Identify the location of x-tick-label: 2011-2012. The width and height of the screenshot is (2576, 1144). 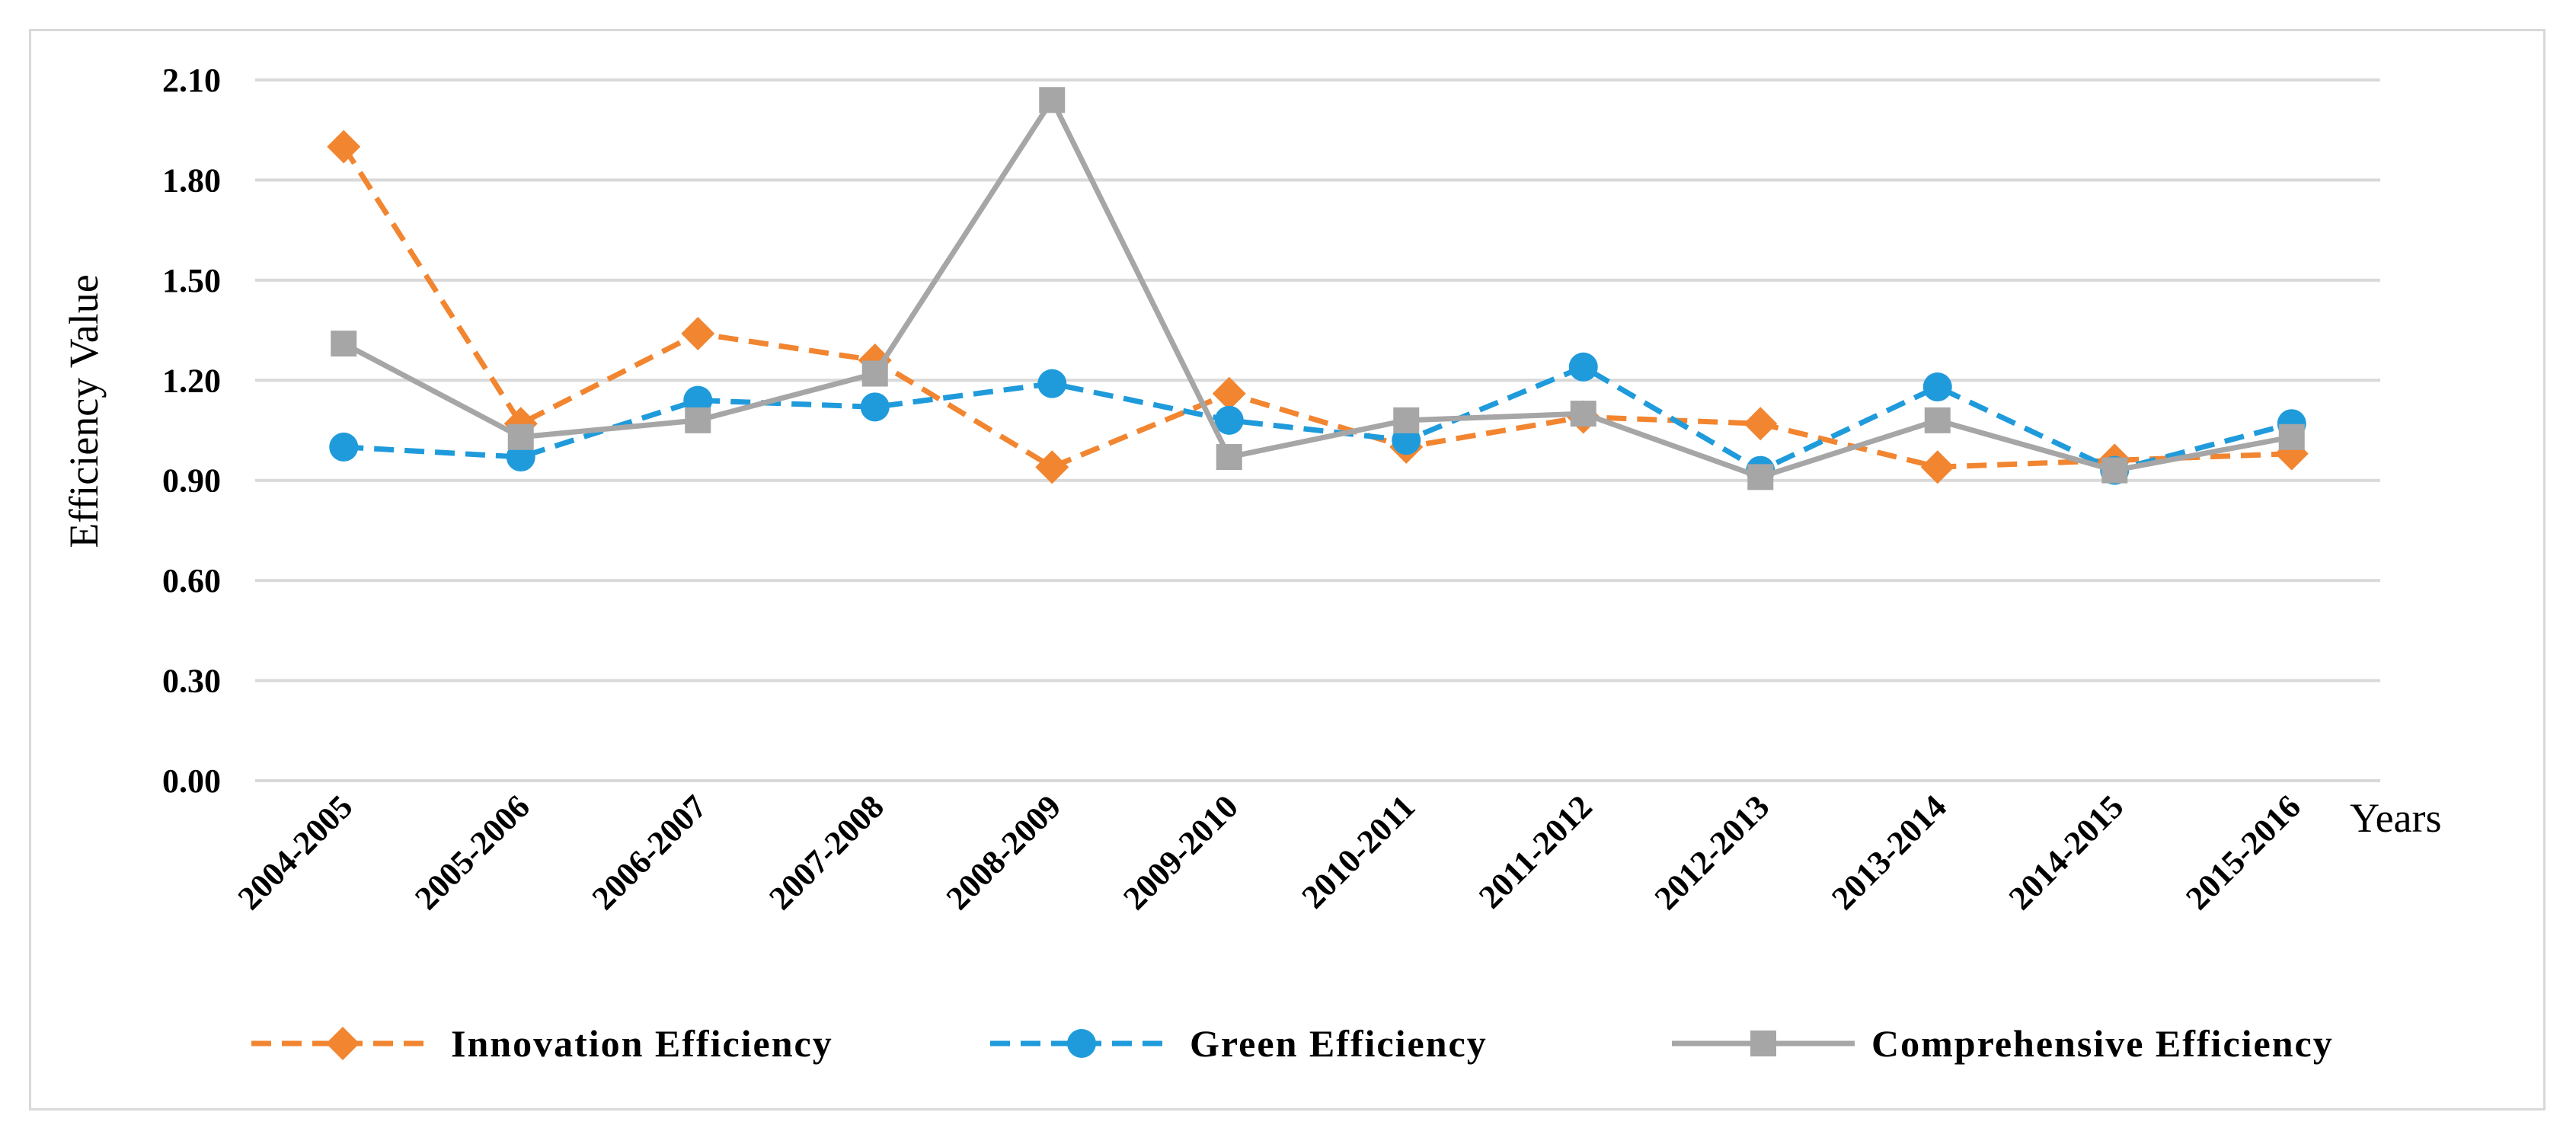
(1536, 852).